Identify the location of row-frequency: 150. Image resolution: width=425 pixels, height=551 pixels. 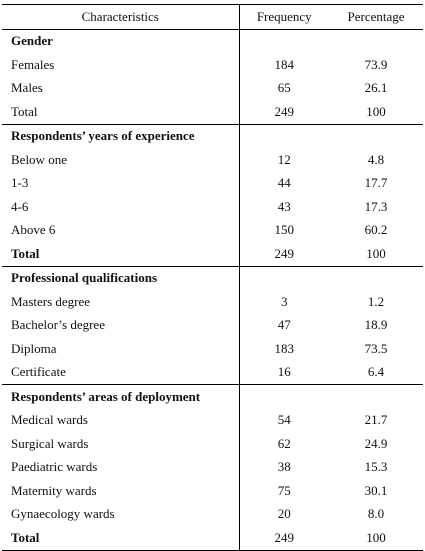
(283, 230).